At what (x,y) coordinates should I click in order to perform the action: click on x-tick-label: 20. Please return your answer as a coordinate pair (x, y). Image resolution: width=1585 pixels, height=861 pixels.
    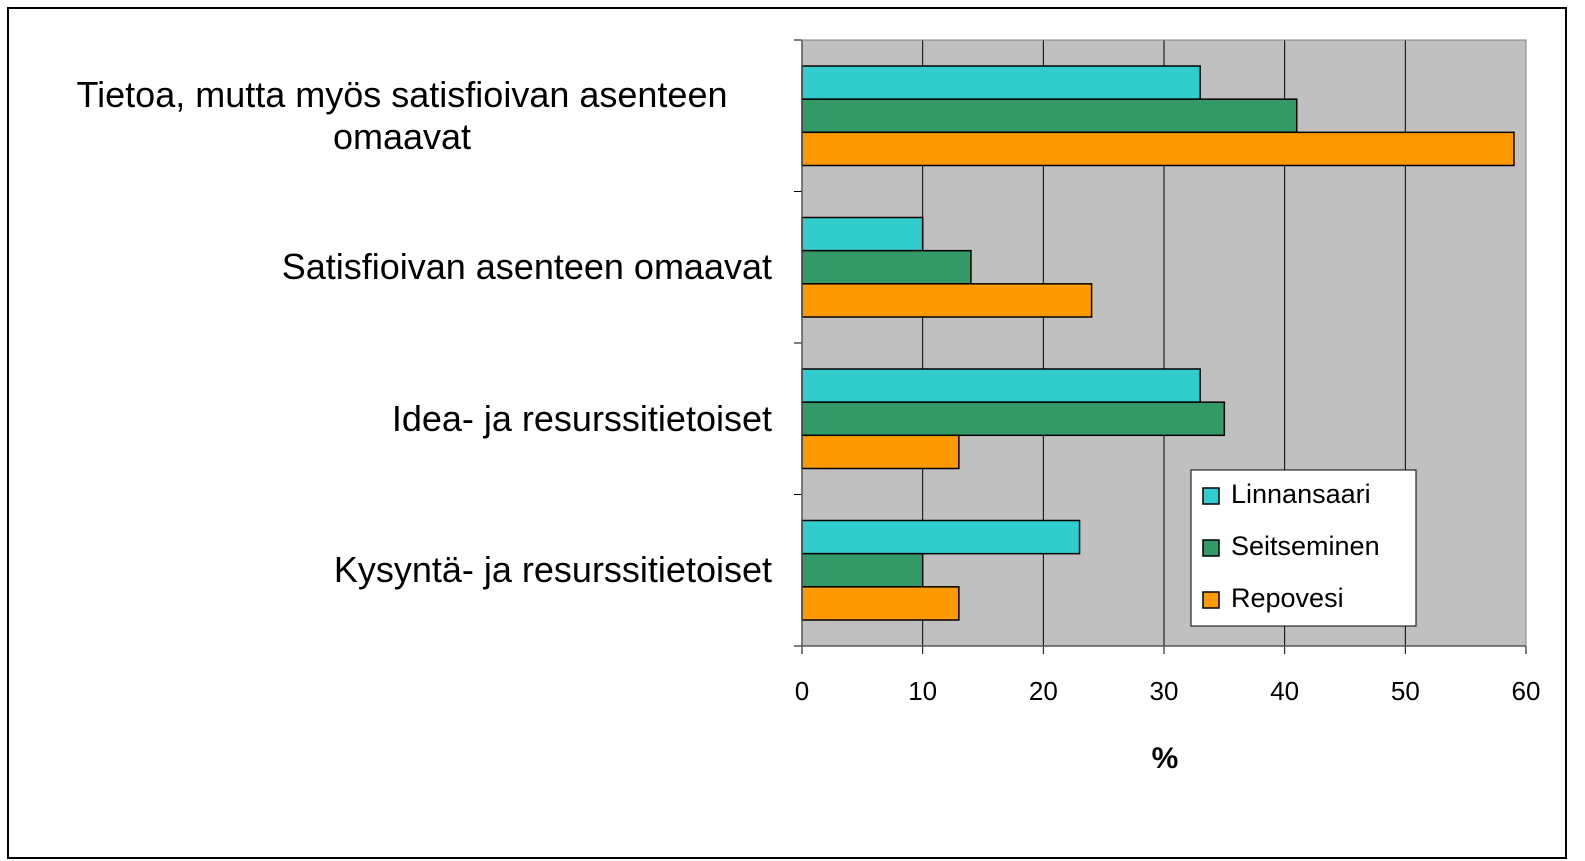
    Looking at the image, I should click on (1043, 691).